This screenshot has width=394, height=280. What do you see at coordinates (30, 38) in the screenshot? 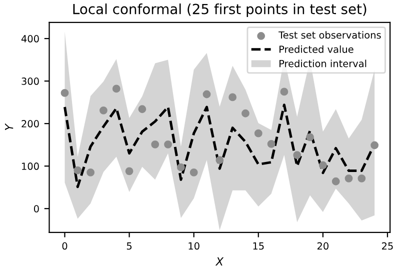
I see `y-tick-label: 400` at bounding box center [30, 38].